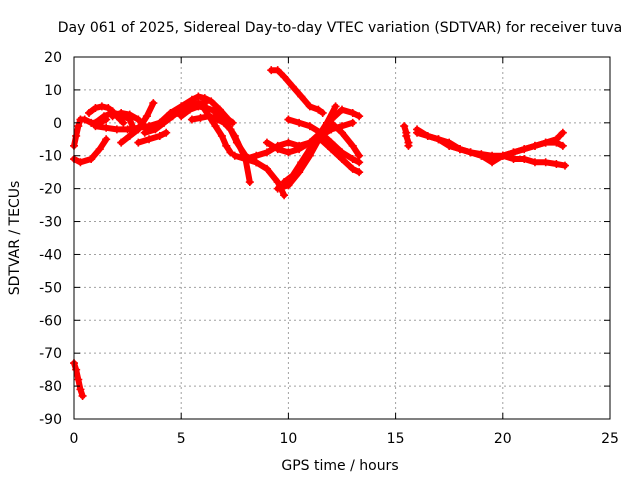 This screenshot has width=640, height=480. I want to click on x-tick-label: 10, so click(288, 439).